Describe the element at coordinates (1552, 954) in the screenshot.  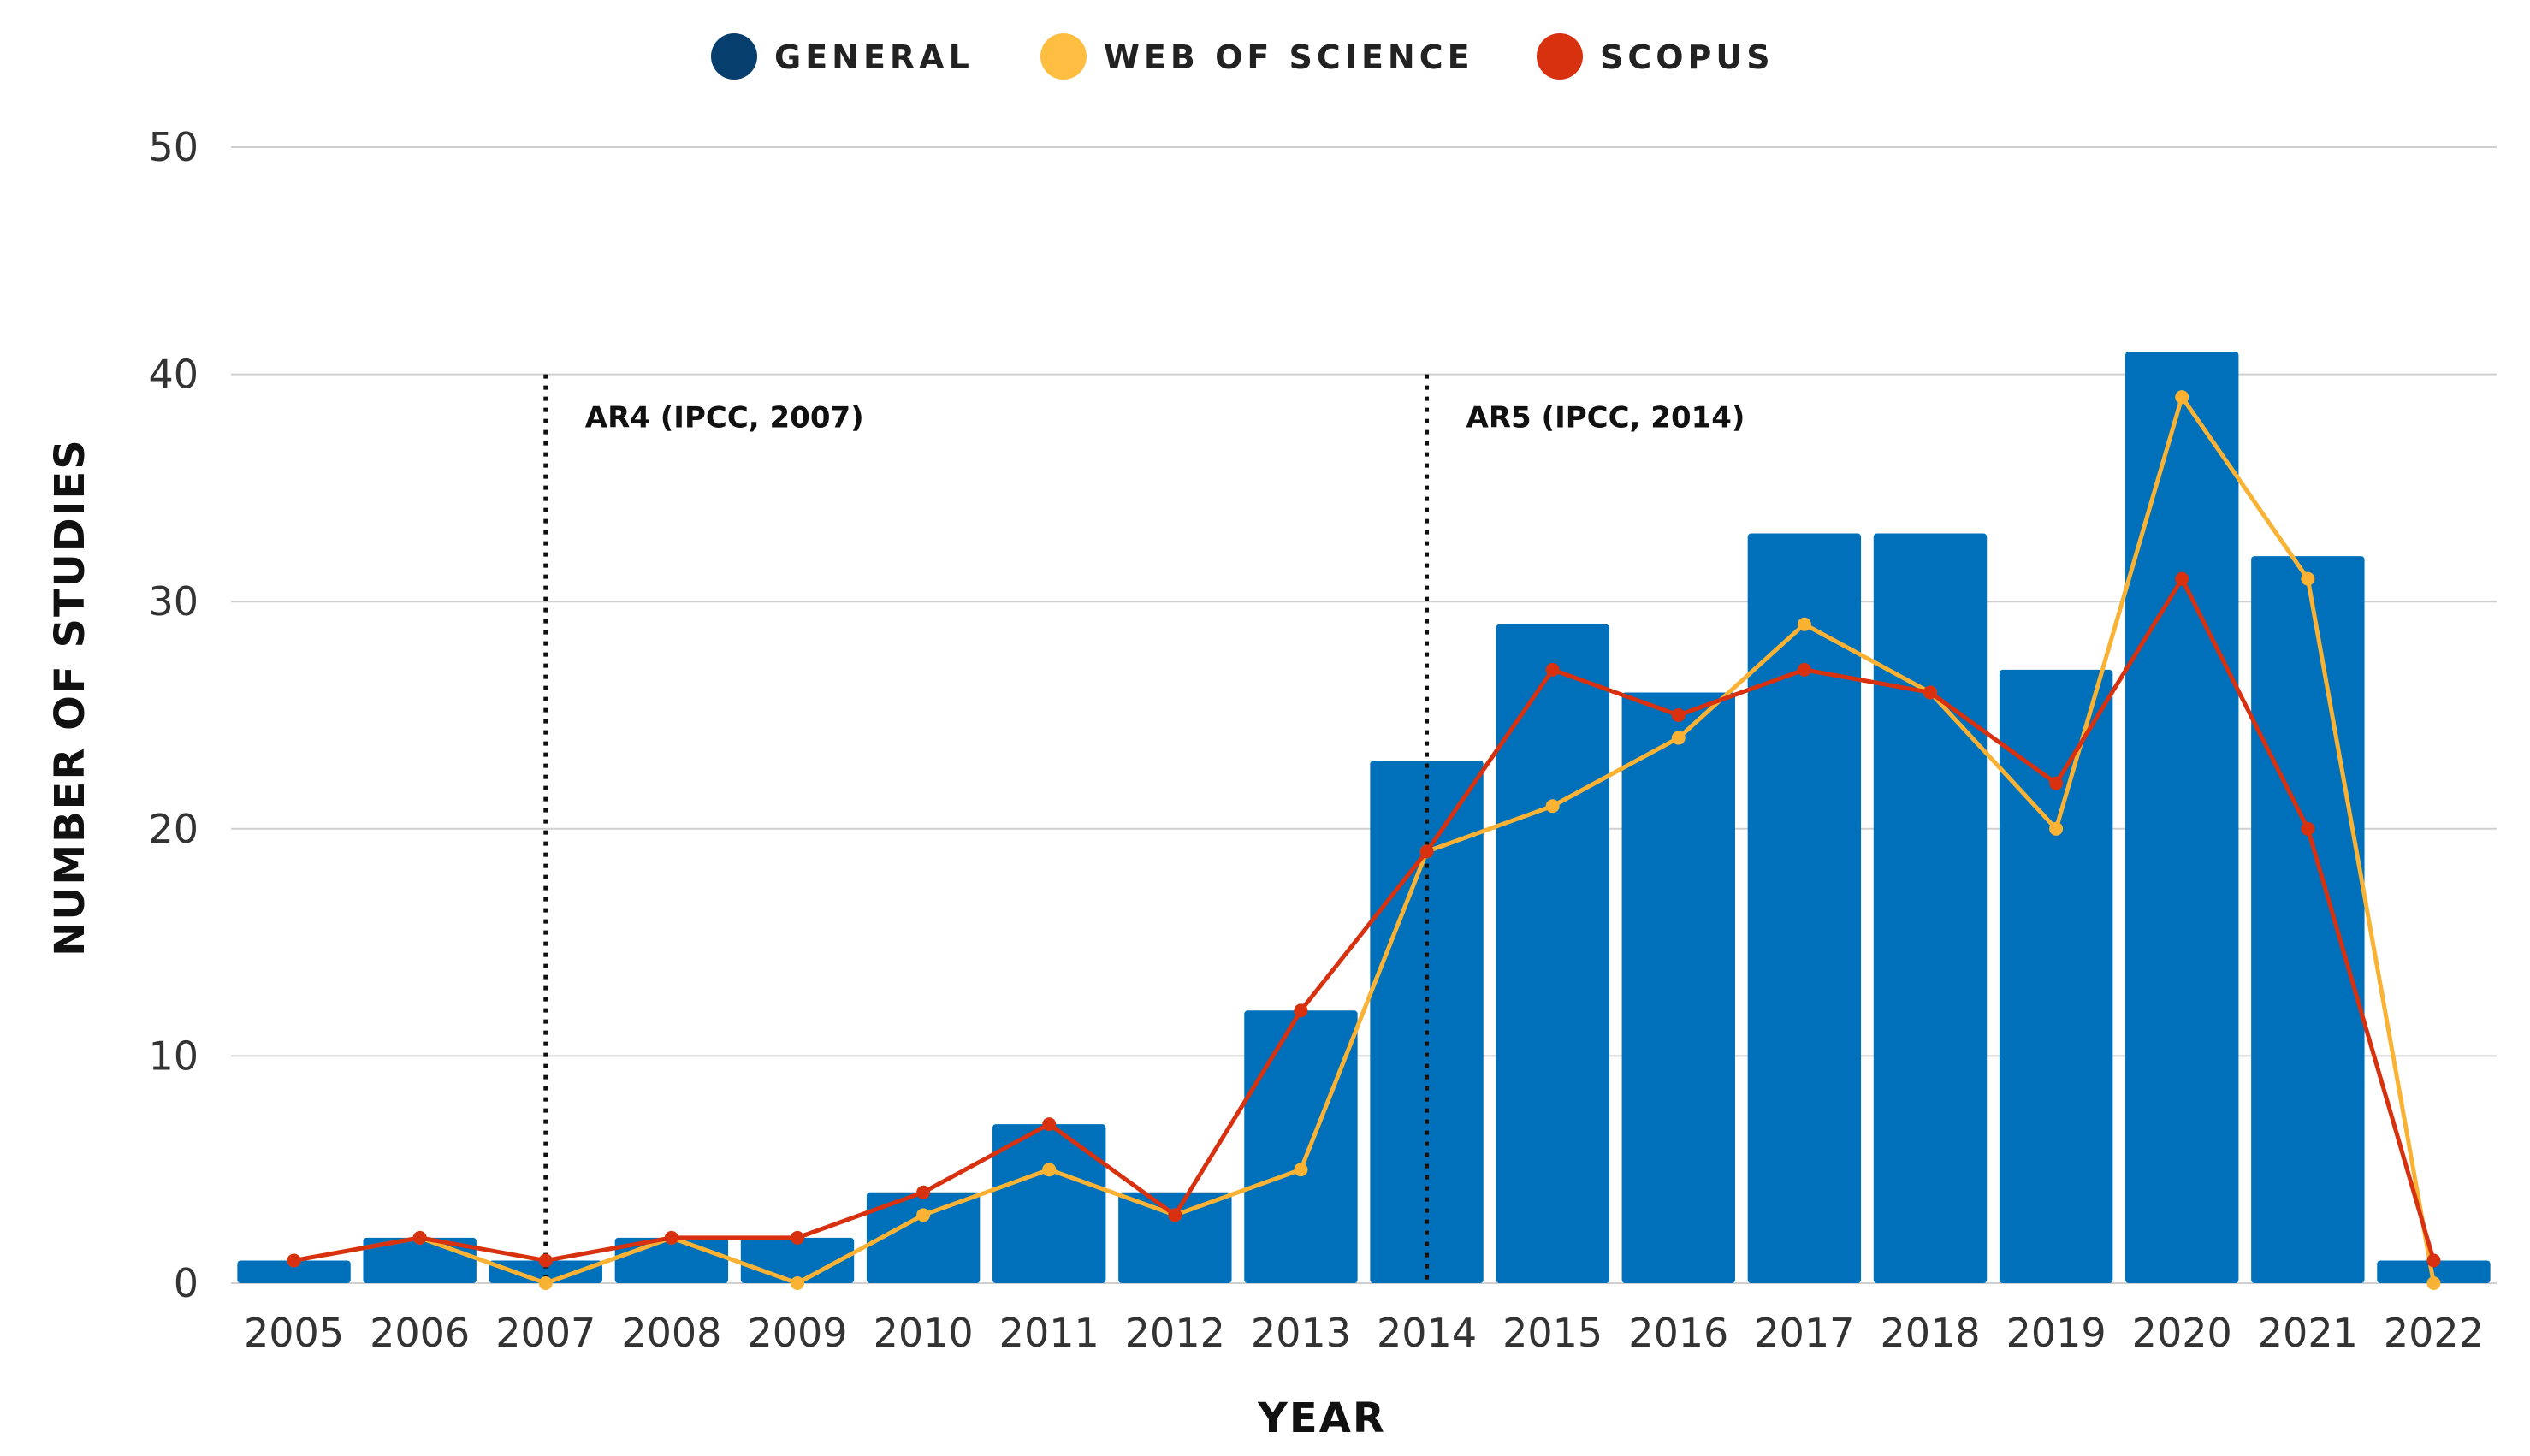
I see `bar-2015` at that location.